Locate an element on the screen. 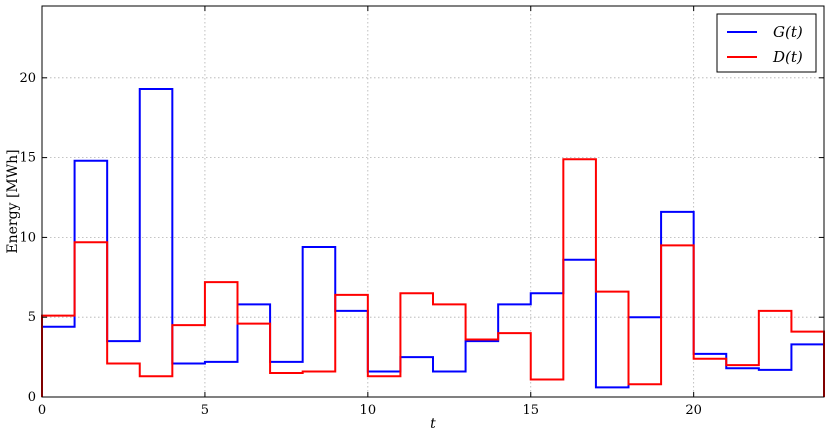 The width and height of the screenshot is (830, 436). x-tick-label: 0 is located at coordinates (42, 410).